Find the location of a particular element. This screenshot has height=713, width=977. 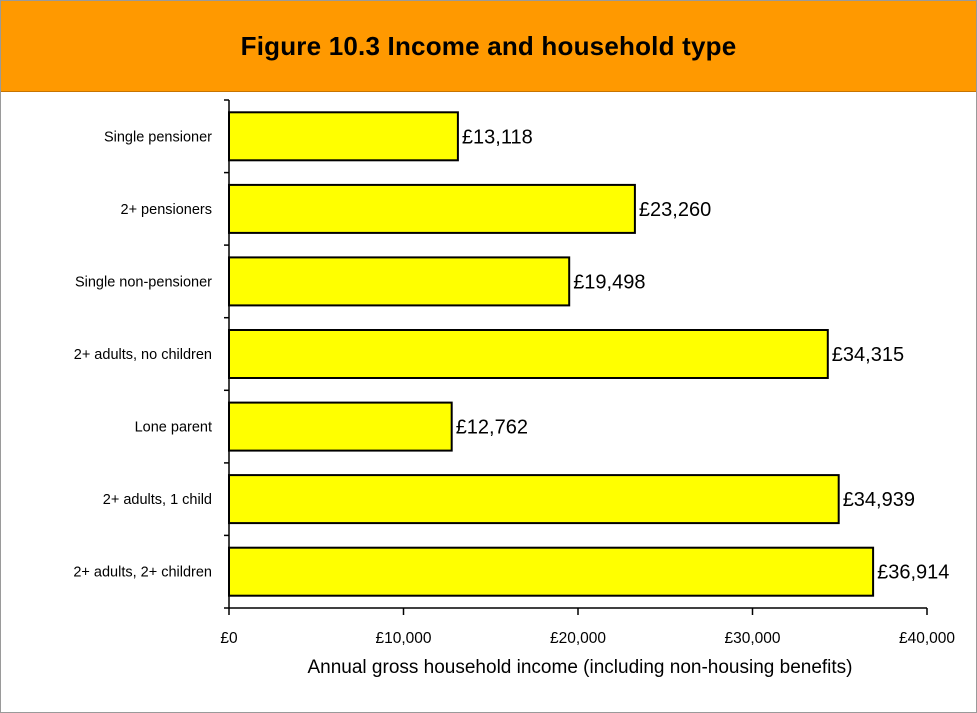

chart-title: Figure 10.3 Income and household type is located at coordinates (488, 45).